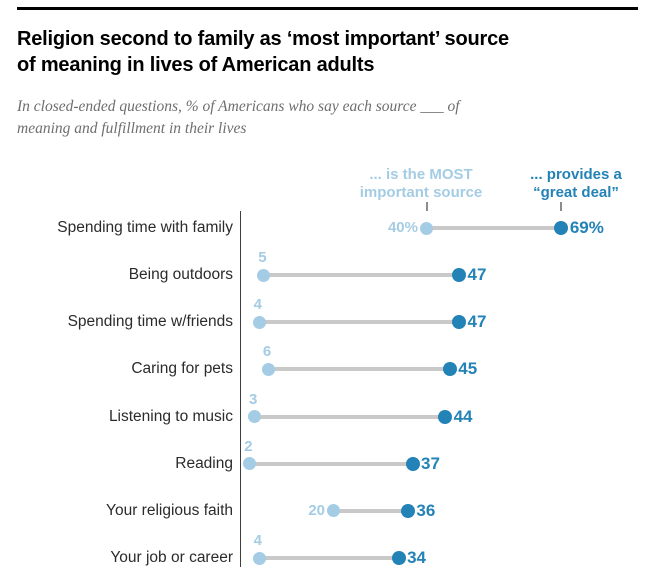 The height and width of the screenshot is (579, 657). What do you see at coordinates (316, 510) in the screenshot?
I see `most-important-value: 20` at bounding box center [316, 510].